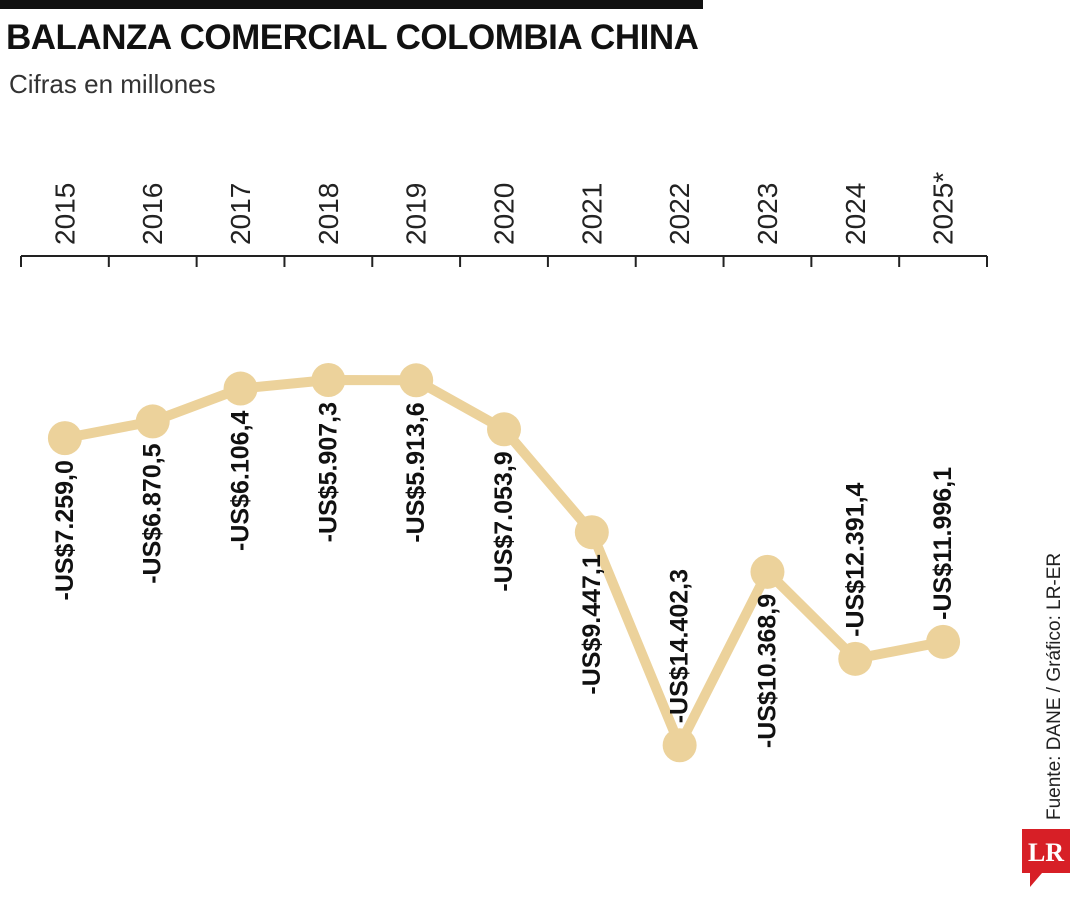 Image resolution: width=1080 pixels, height=900 pixels. What do you see at coordinates (680, 646) in the screenshot?
I see `data-label: -US$14.402,3` at bounding box center [680, 646].